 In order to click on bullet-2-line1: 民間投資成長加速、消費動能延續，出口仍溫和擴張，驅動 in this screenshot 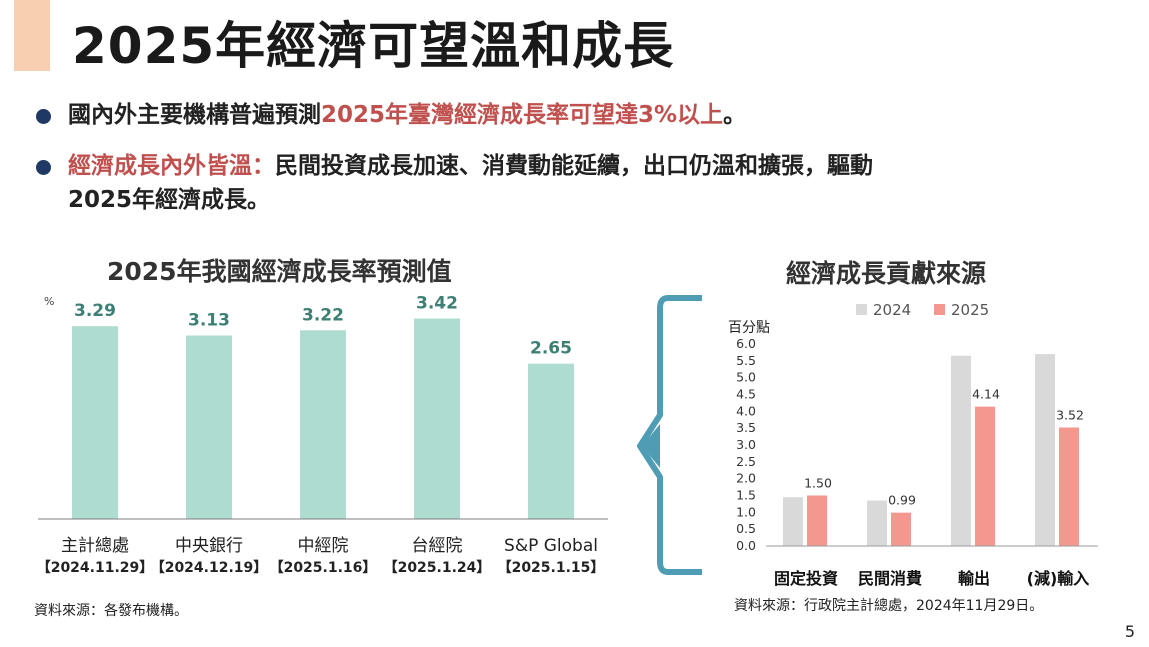, I will do `click(574, 166)`.